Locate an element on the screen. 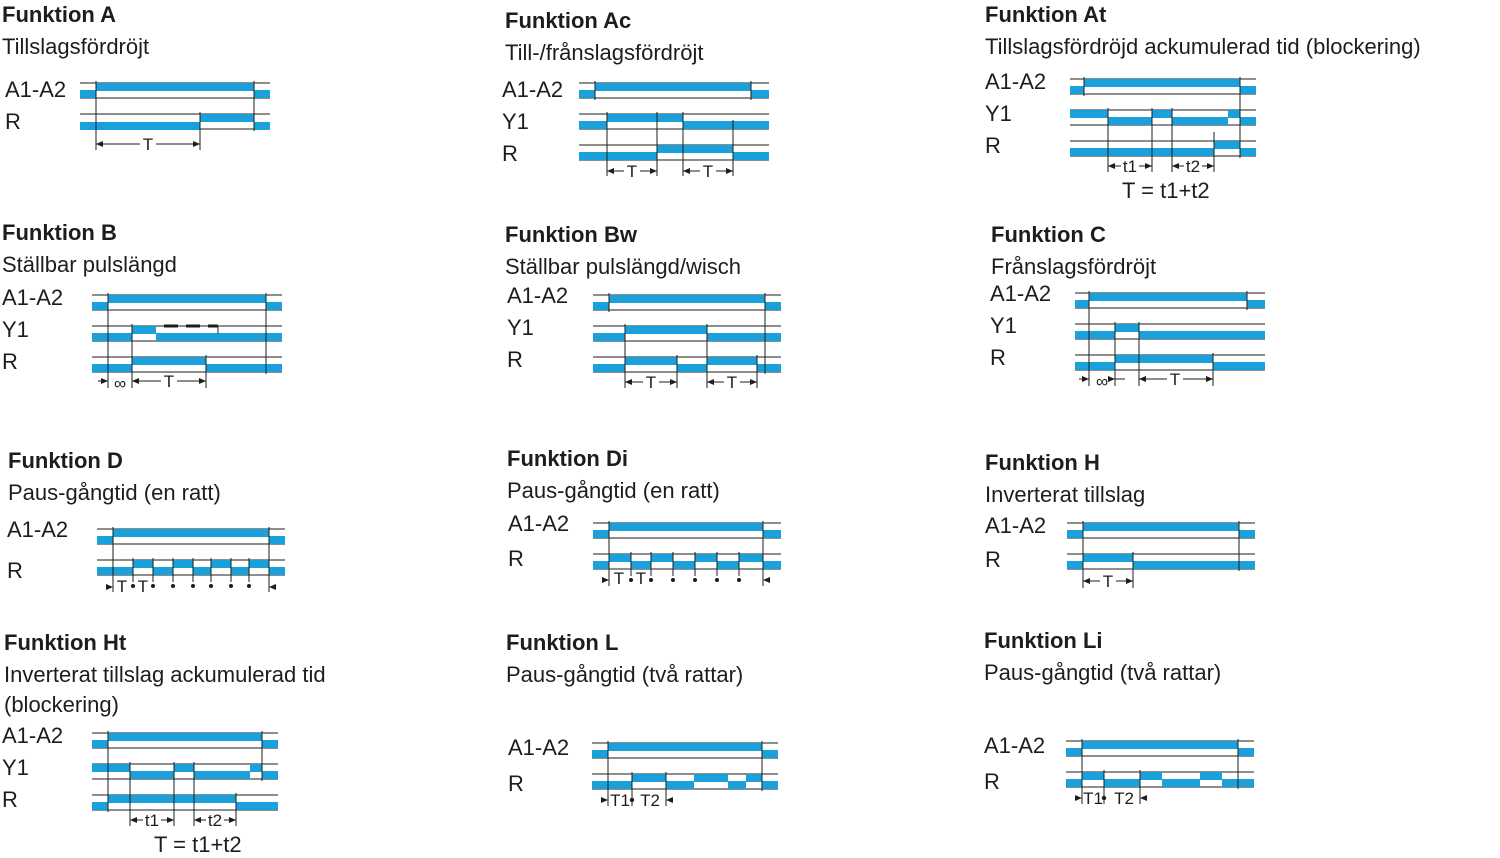  run-mark-t2: T2 is located at coordinates (650, 800).